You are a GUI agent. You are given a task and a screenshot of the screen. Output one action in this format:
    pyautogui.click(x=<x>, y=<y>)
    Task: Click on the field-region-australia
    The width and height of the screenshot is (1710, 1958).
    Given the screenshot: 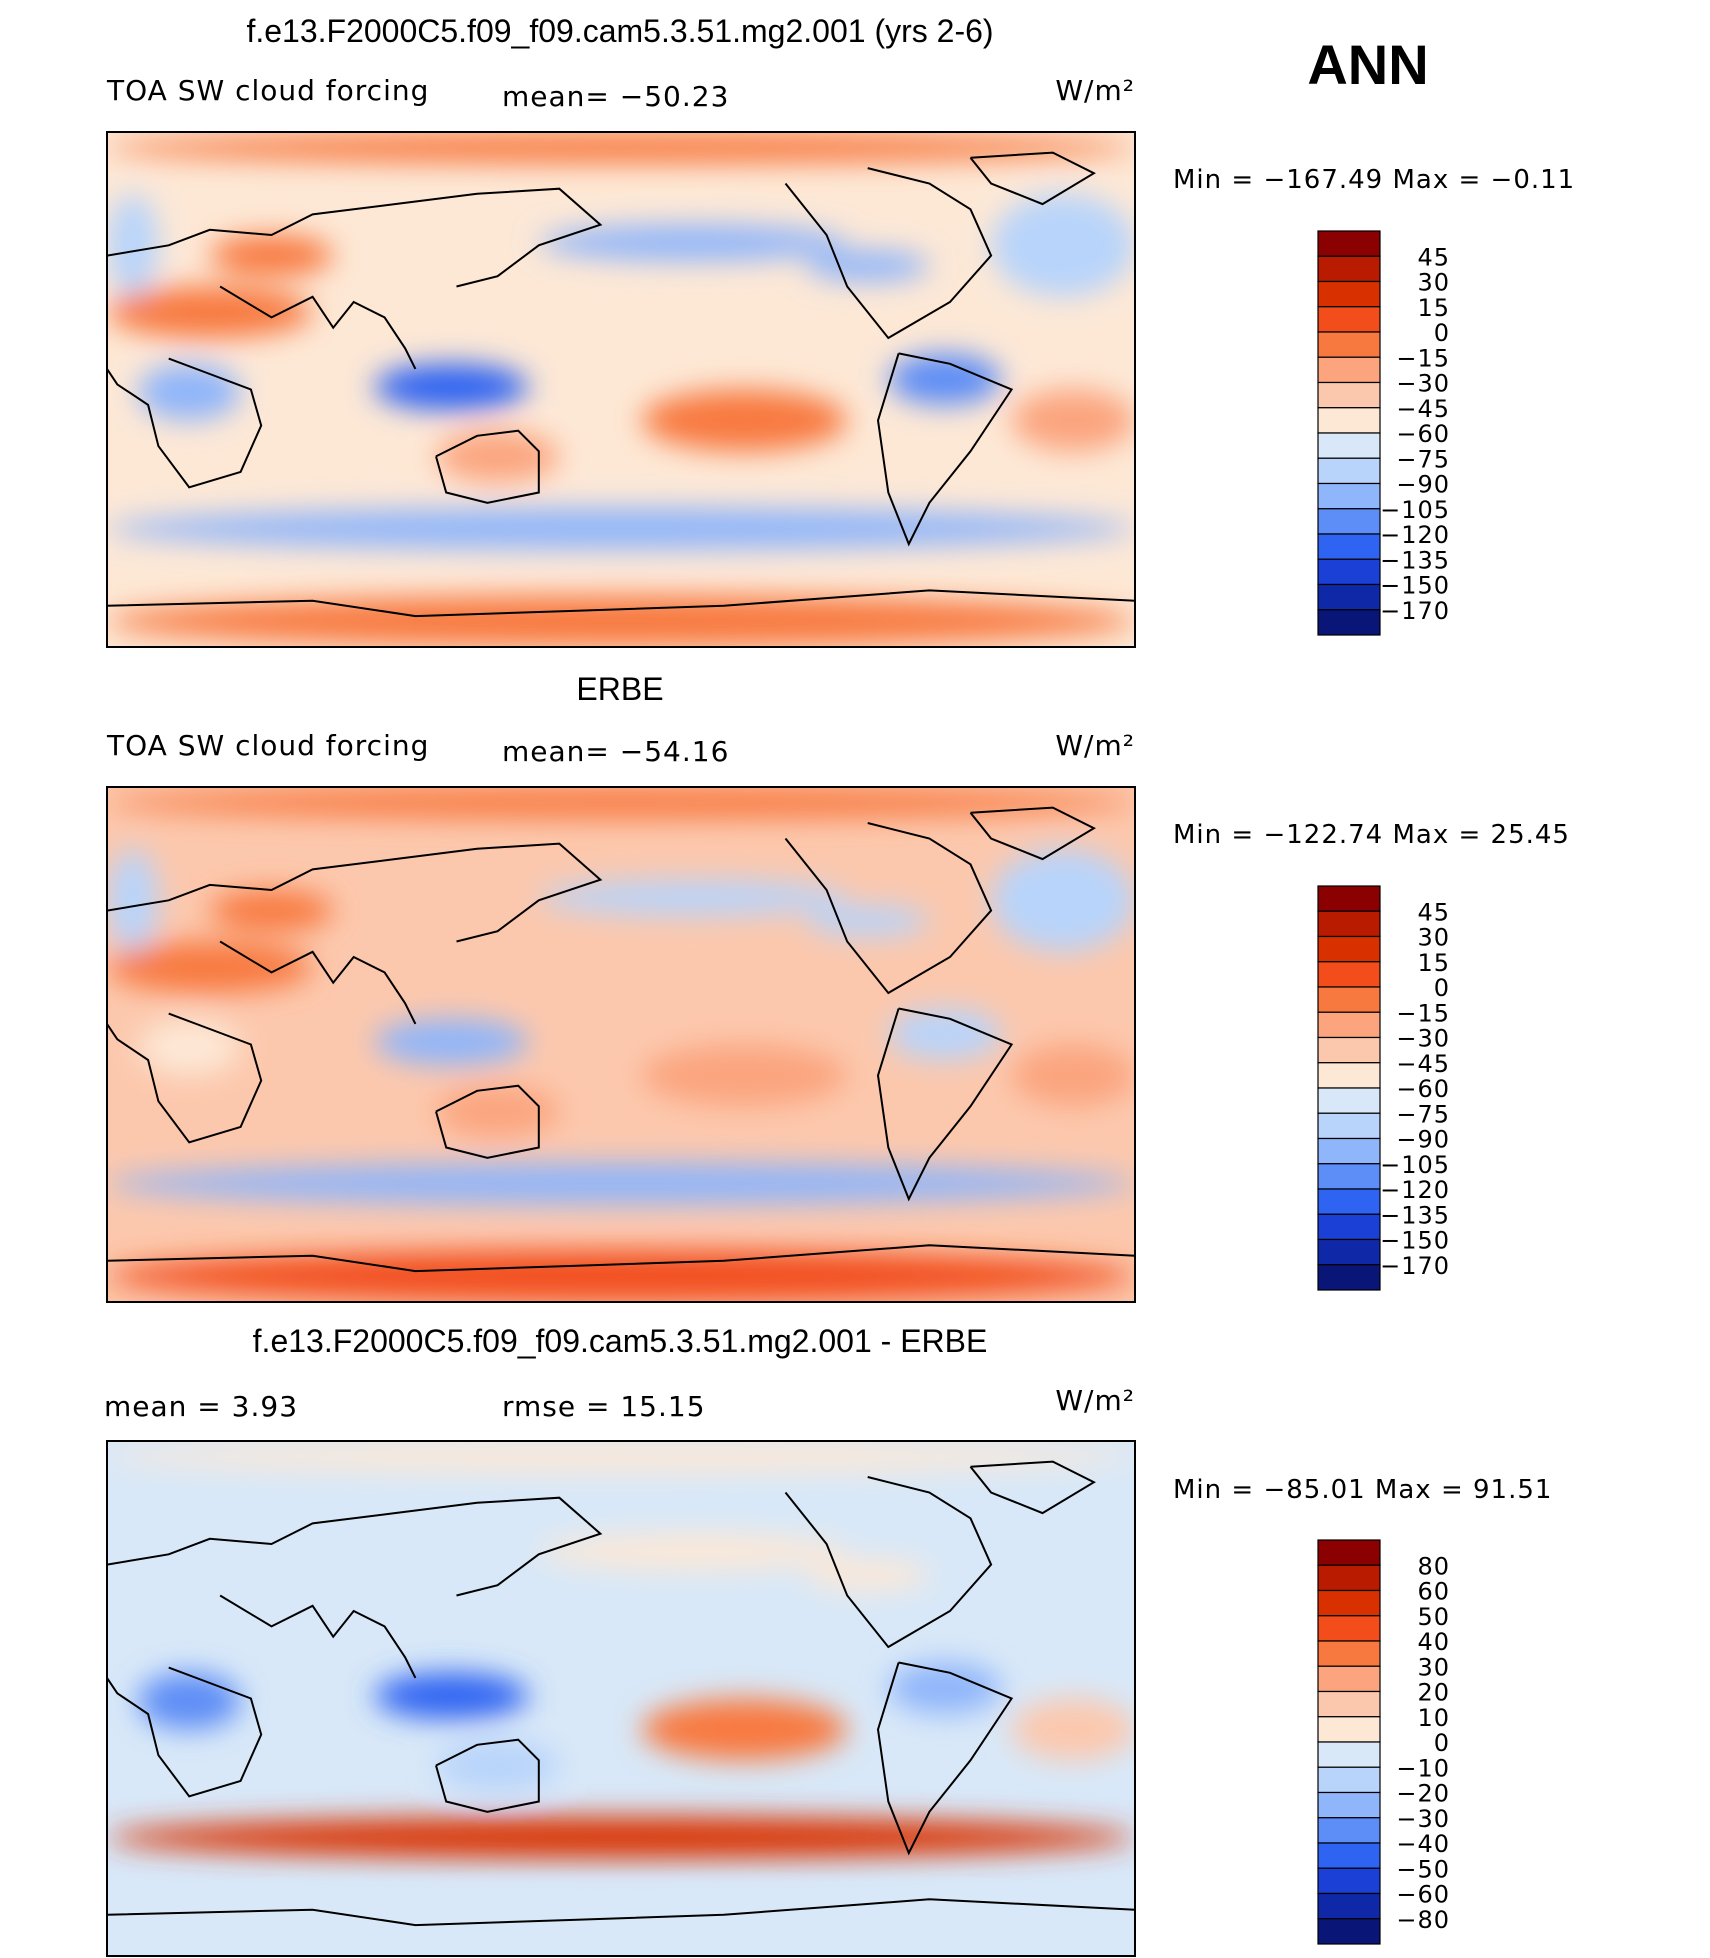 What is the action you would take?
    pyautogui.click(x=497, y=456)
    